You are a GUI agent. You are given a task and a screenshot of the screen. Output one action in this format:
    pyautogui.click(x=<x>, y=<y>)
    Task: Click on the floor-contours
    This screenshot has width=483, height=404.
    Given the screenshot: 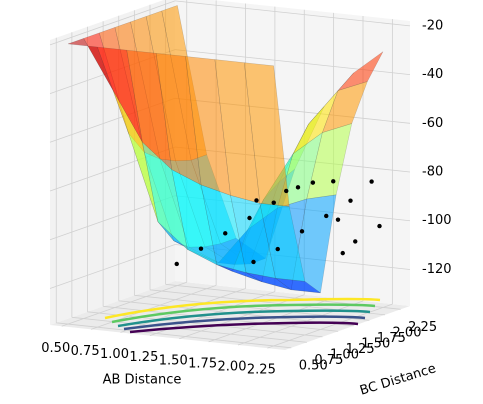 What is the action you would take?
    pyautogui.click(x=242, y=315)
    